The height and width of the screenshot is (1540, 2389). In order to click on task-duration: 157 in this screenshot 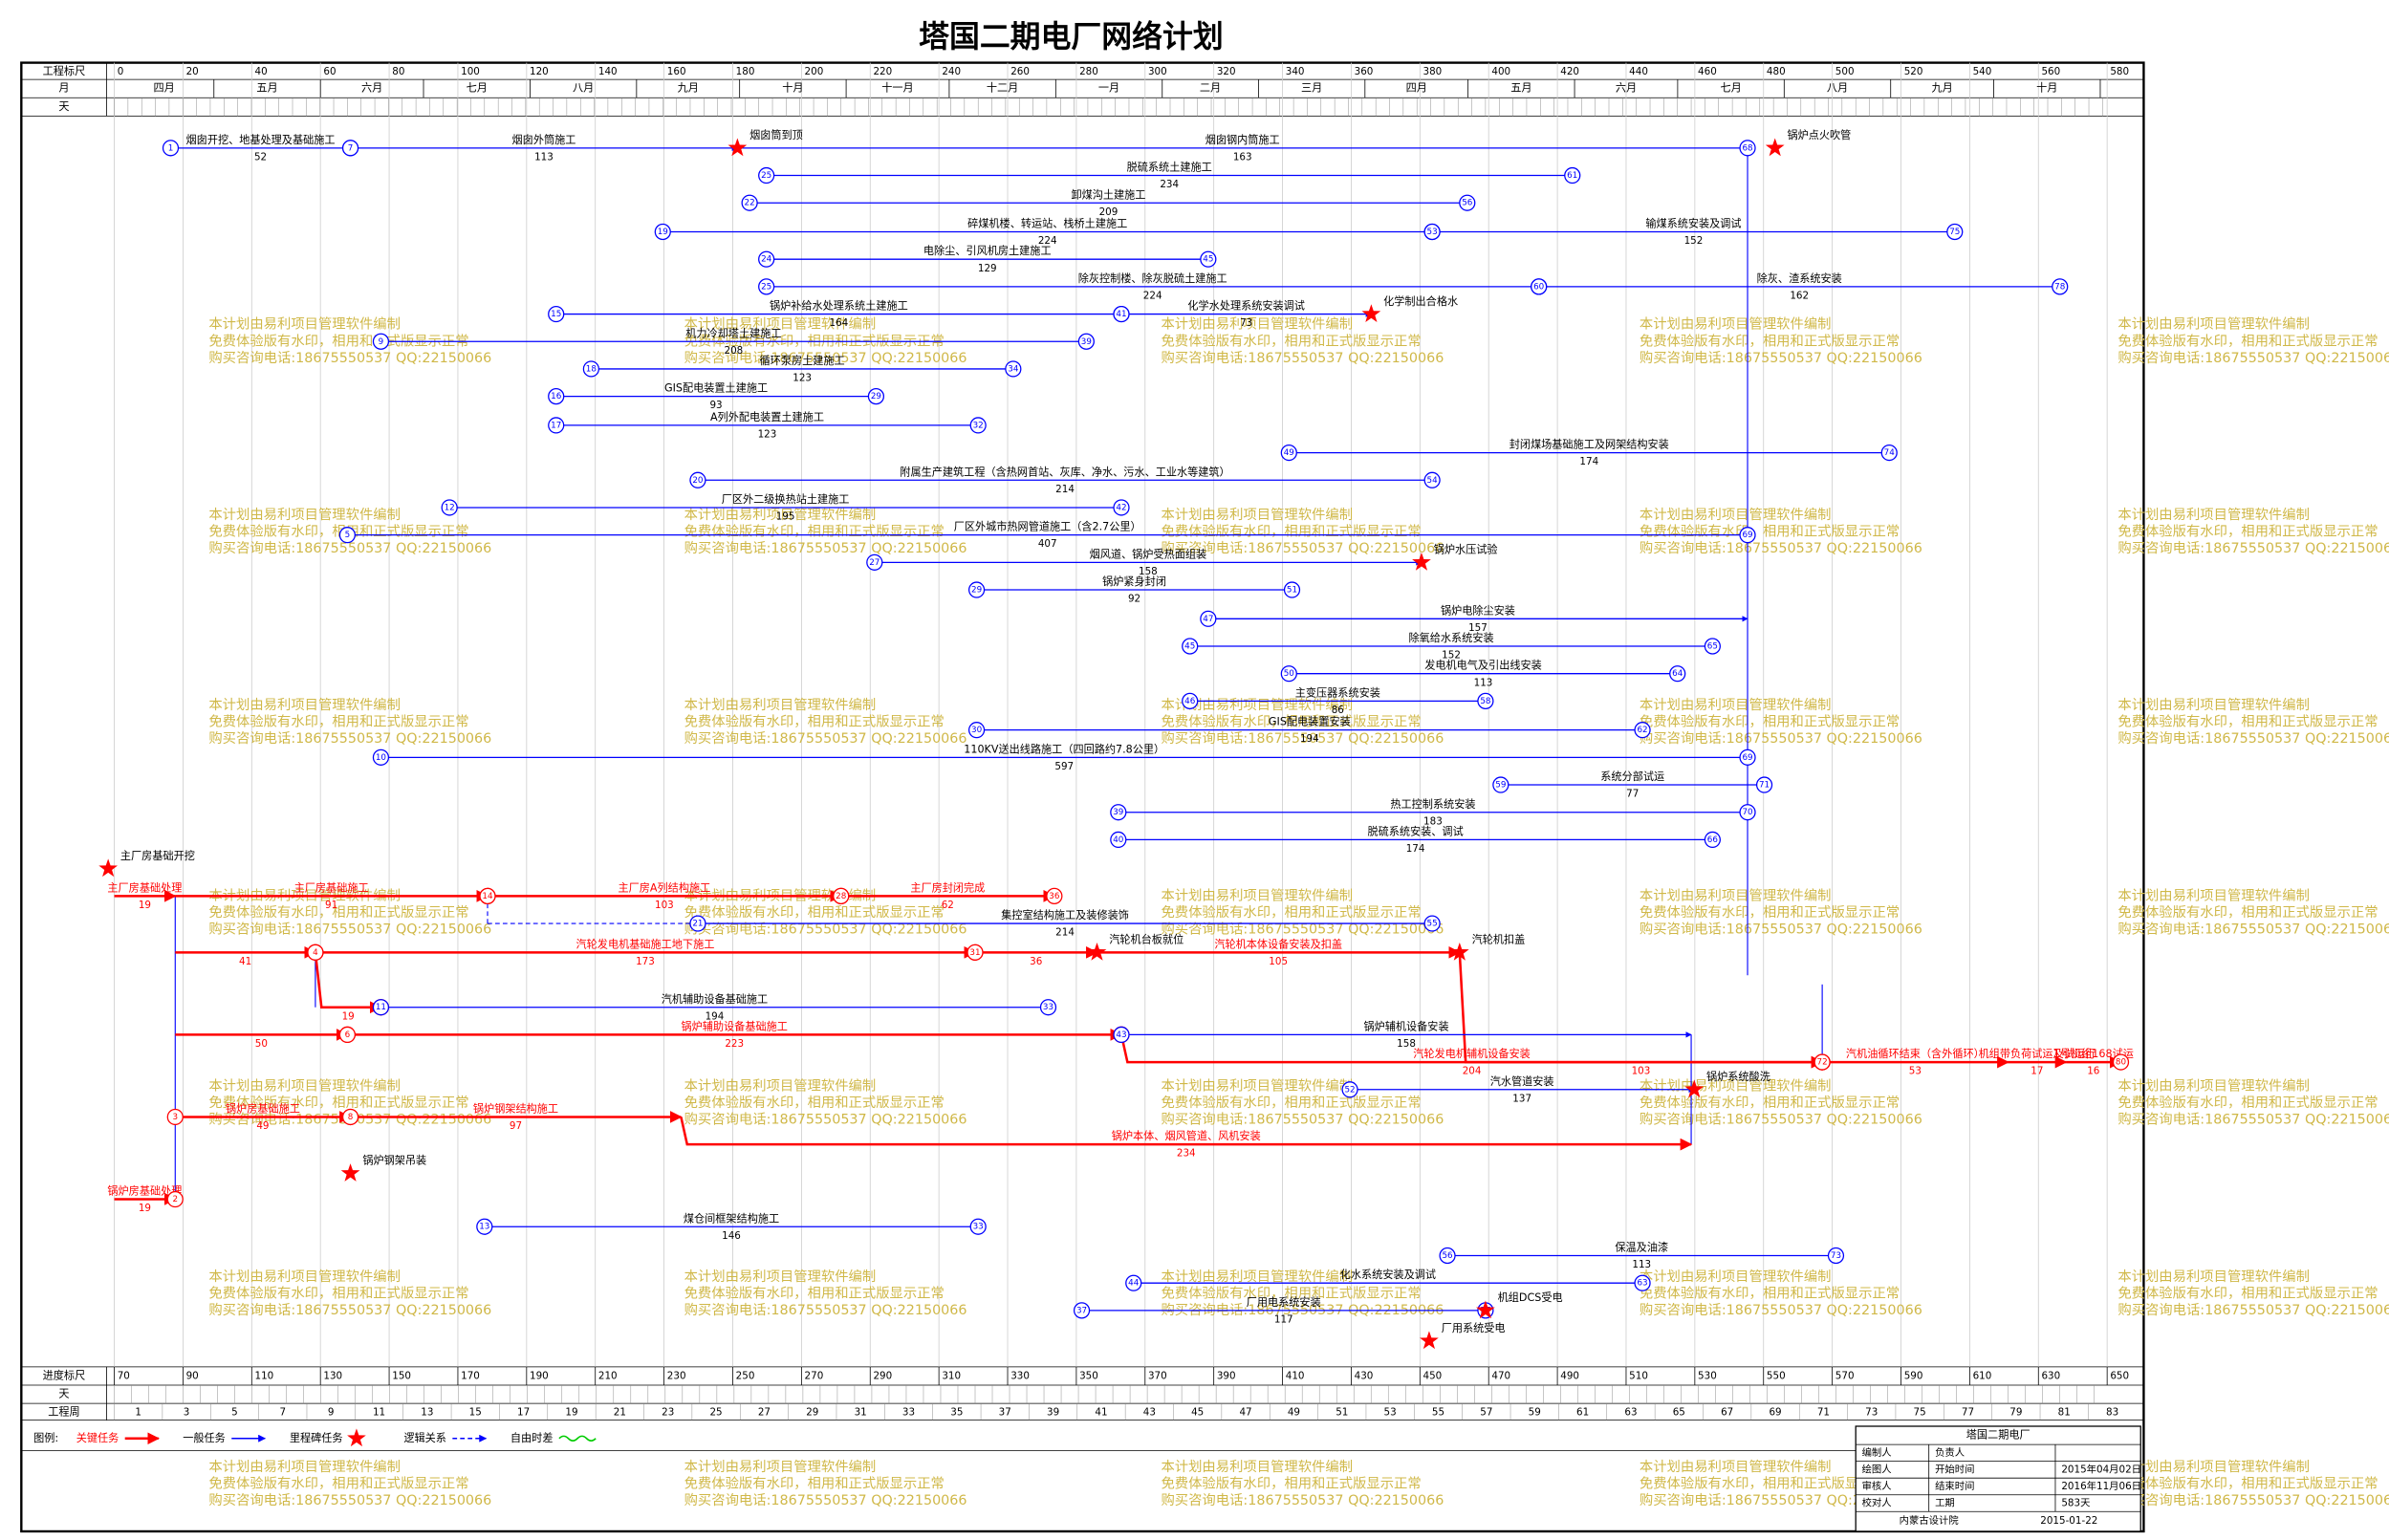, I will do `click(1478, 628)`.